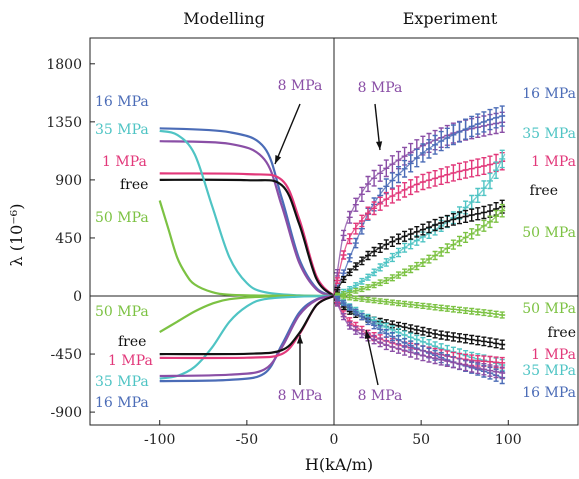 This screenshot has width=579, height=479. Describe the element at coordinates (419, 209) in the screenshot. I see `experiment-parallel-8-mpa-line` at that location.